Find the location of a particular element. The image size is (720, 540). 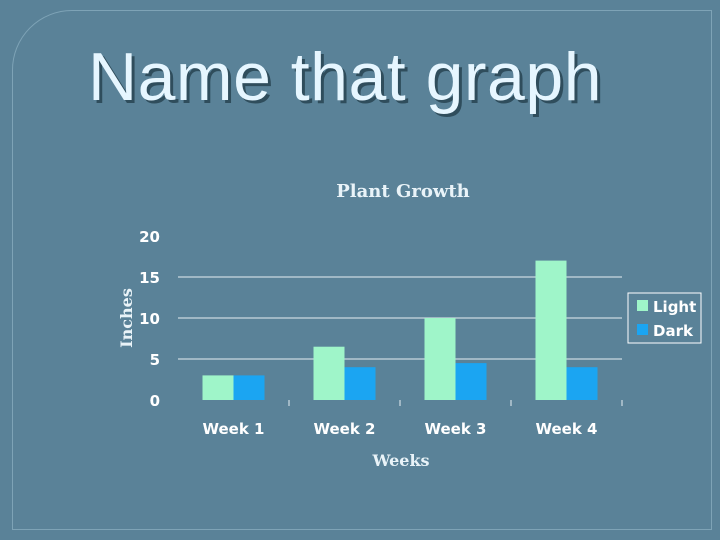

legend-box is located at coordinates (664, 318).